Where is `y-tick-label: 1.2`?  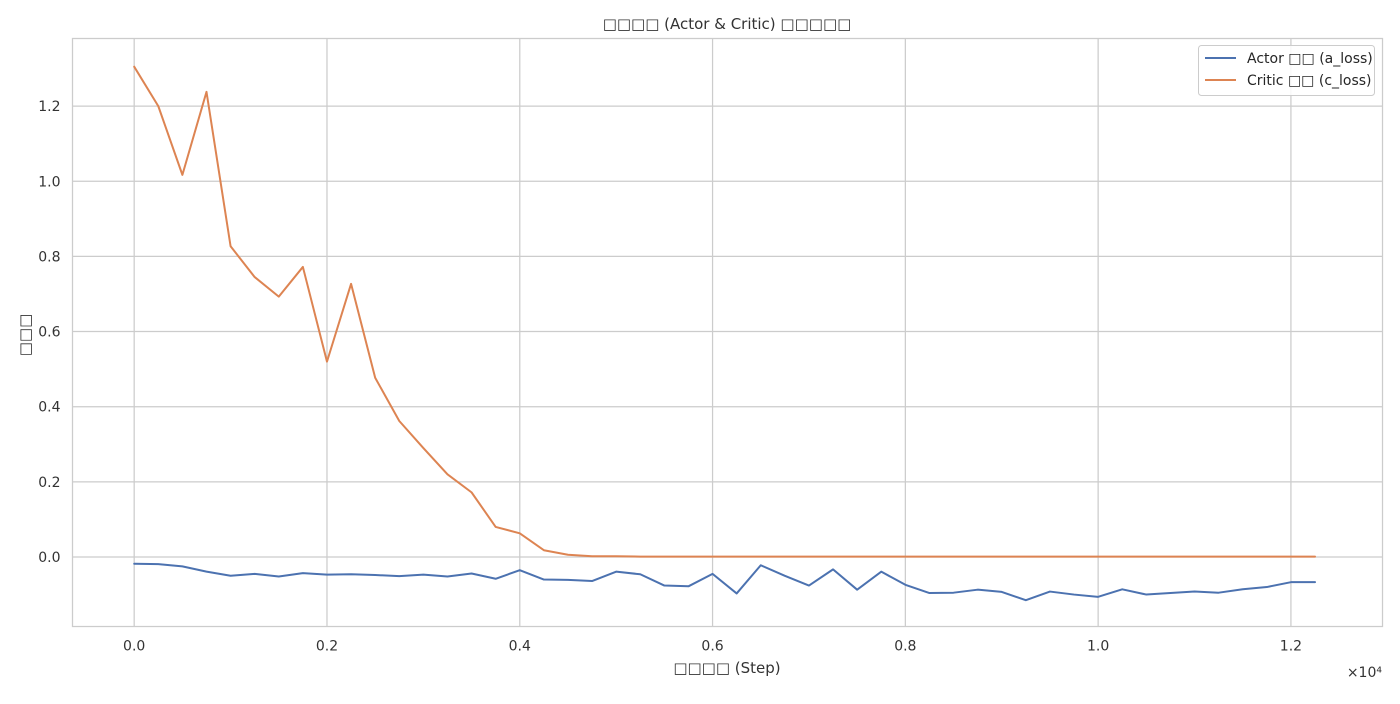
y-tick-label: 1.2 is located at coordinates (49, 107).